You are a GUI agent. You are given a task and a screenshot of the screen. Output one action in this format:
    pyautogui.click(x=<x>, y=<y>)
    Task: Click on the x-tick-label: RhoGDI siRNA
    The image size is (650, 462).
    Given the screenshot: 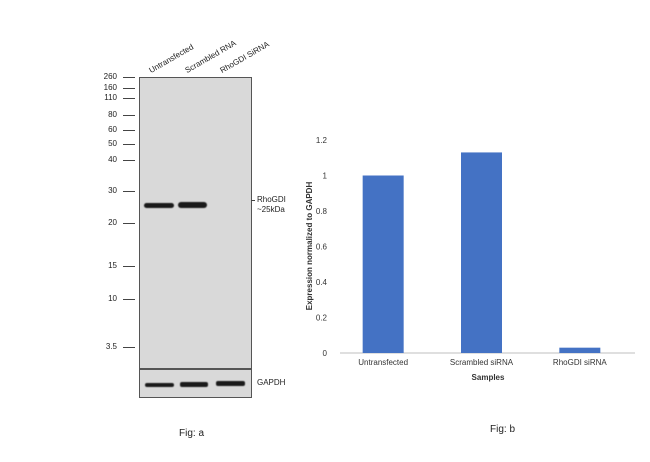 What is the action you would take?
    pyautogui.click(x=580, y=362)
    